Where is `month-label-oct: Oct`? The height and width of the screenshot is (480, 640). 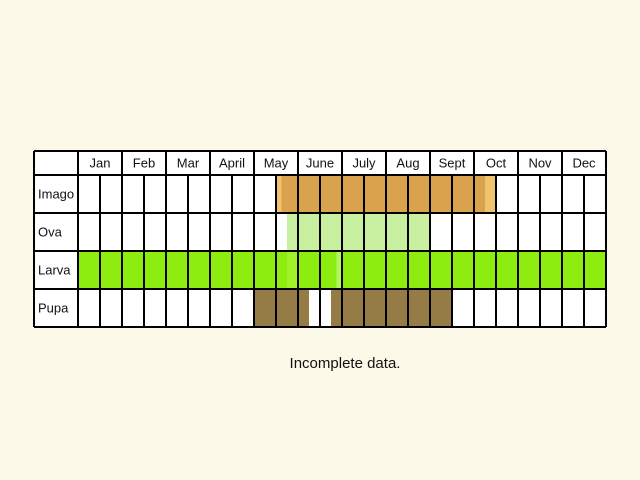 month-label-oct: Oct is located at coordinates (496, 163).